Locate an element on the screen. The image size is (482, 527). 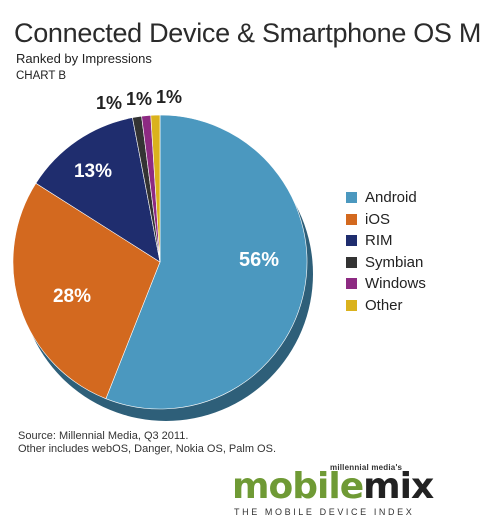
logo-wordmark: mobilemix is located at coordinates (333, 486).